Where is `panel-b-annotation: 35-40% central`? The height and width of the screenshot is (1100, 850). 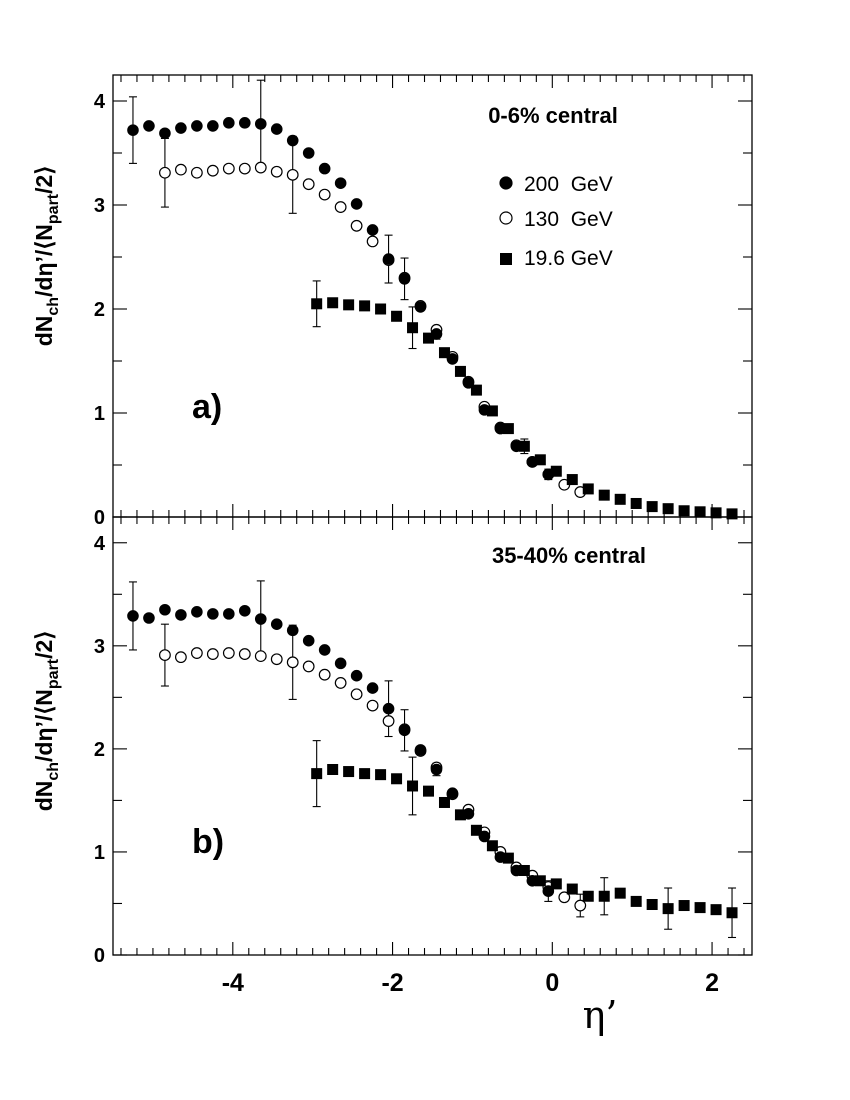 panel-b-annotation: 35-40% central is located at coordinates (569, 555).